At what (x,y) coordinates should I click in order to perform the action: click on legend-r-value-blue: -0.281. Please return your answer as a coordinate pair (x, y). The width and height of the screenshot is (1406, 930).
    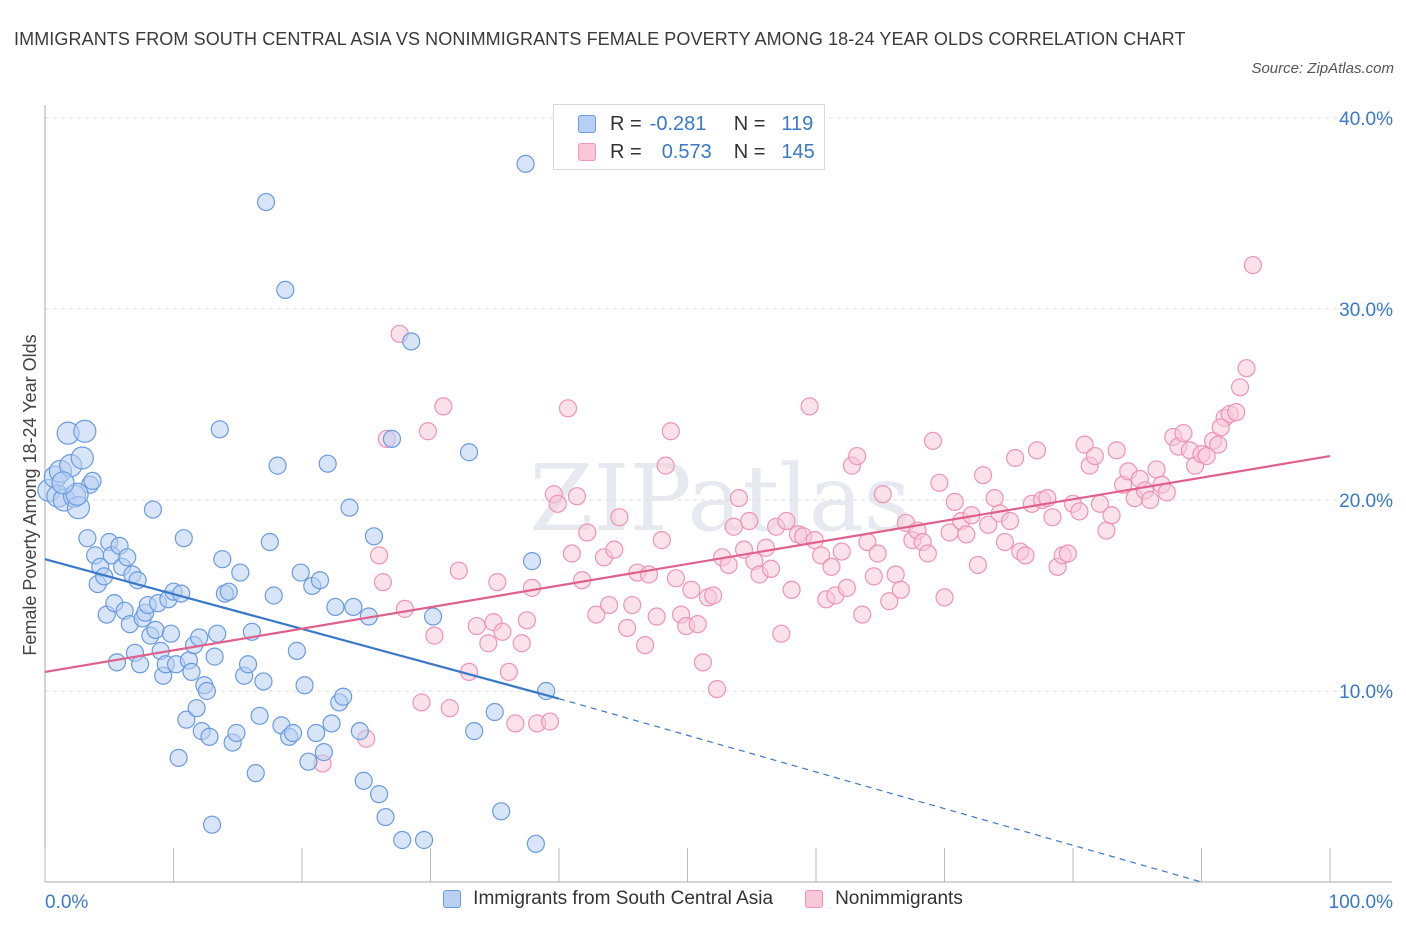
    Looking at the image, I should click on (678, 123).